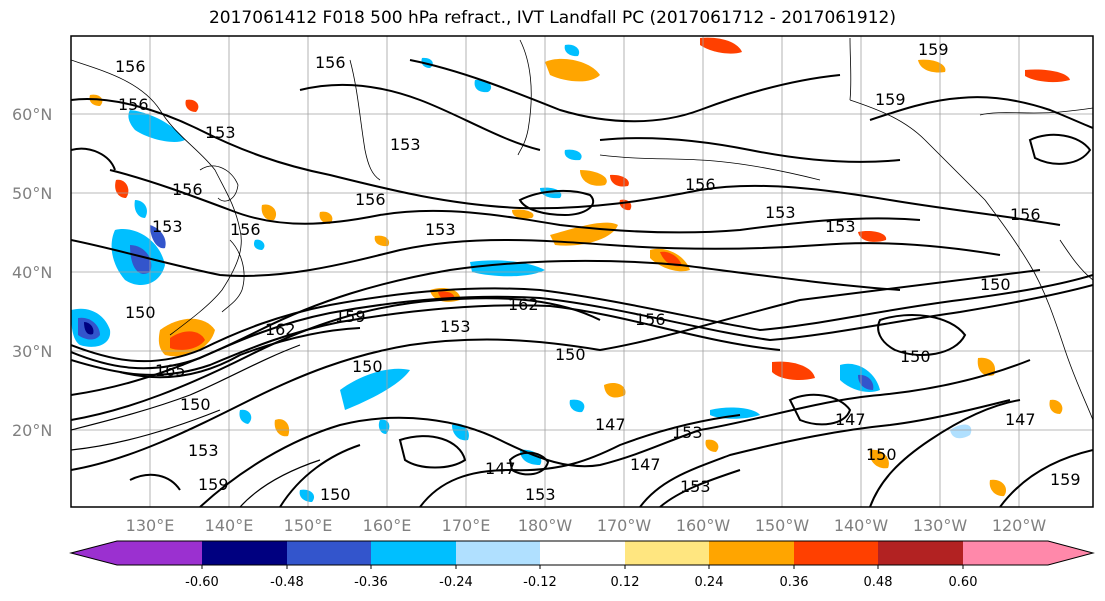 This screenshot has width=1105, height=601. Describe the element at coordinates (545, 525) in the screenshot. I see `lon-label: 180°W` at that location.